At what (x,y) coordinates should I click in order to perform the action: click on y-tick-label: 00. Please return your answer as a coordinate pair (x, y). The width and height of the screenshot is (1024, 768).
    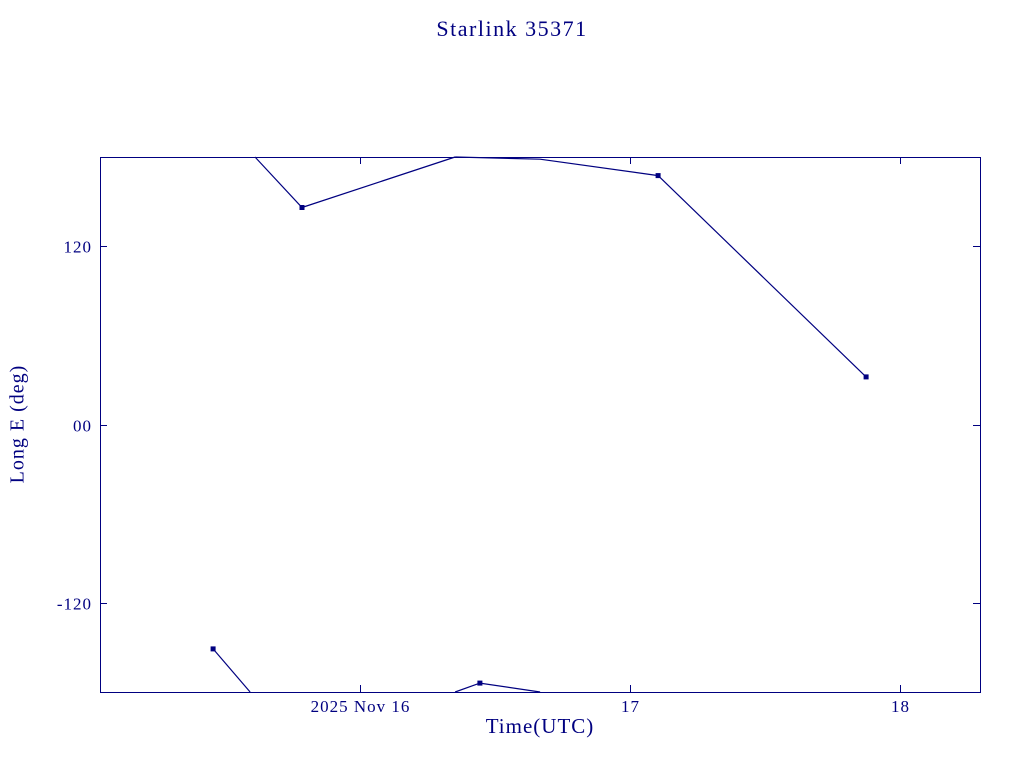
    Looking at the image, I should click on (82, 426).